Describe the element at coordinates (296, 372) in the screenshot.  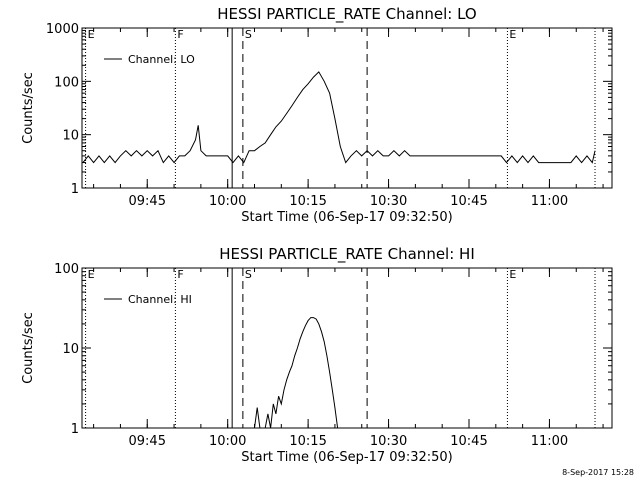
I see `series-line` at that location.